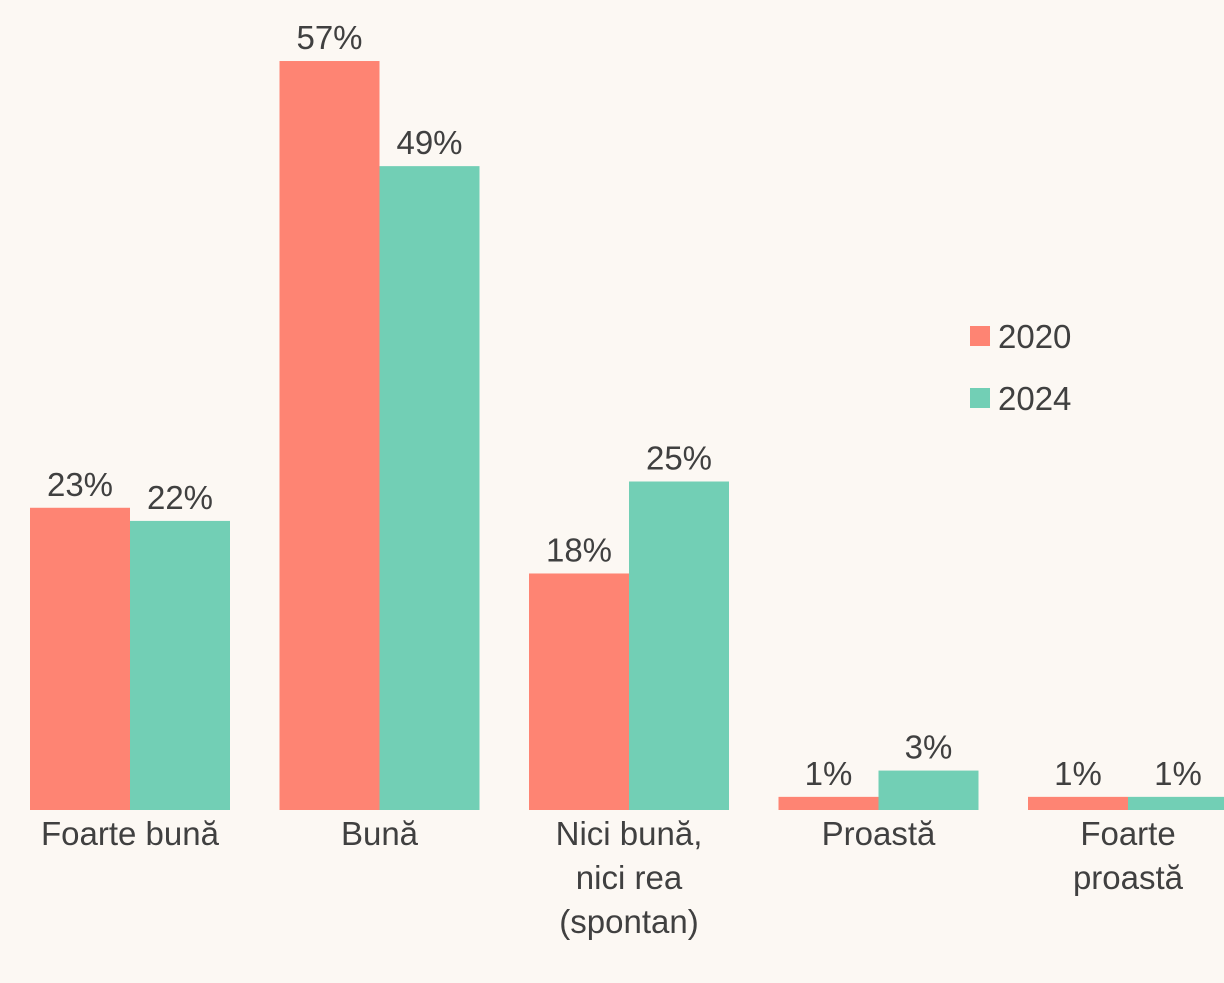  I want to click on data-label: 23%, so click(80, 484).